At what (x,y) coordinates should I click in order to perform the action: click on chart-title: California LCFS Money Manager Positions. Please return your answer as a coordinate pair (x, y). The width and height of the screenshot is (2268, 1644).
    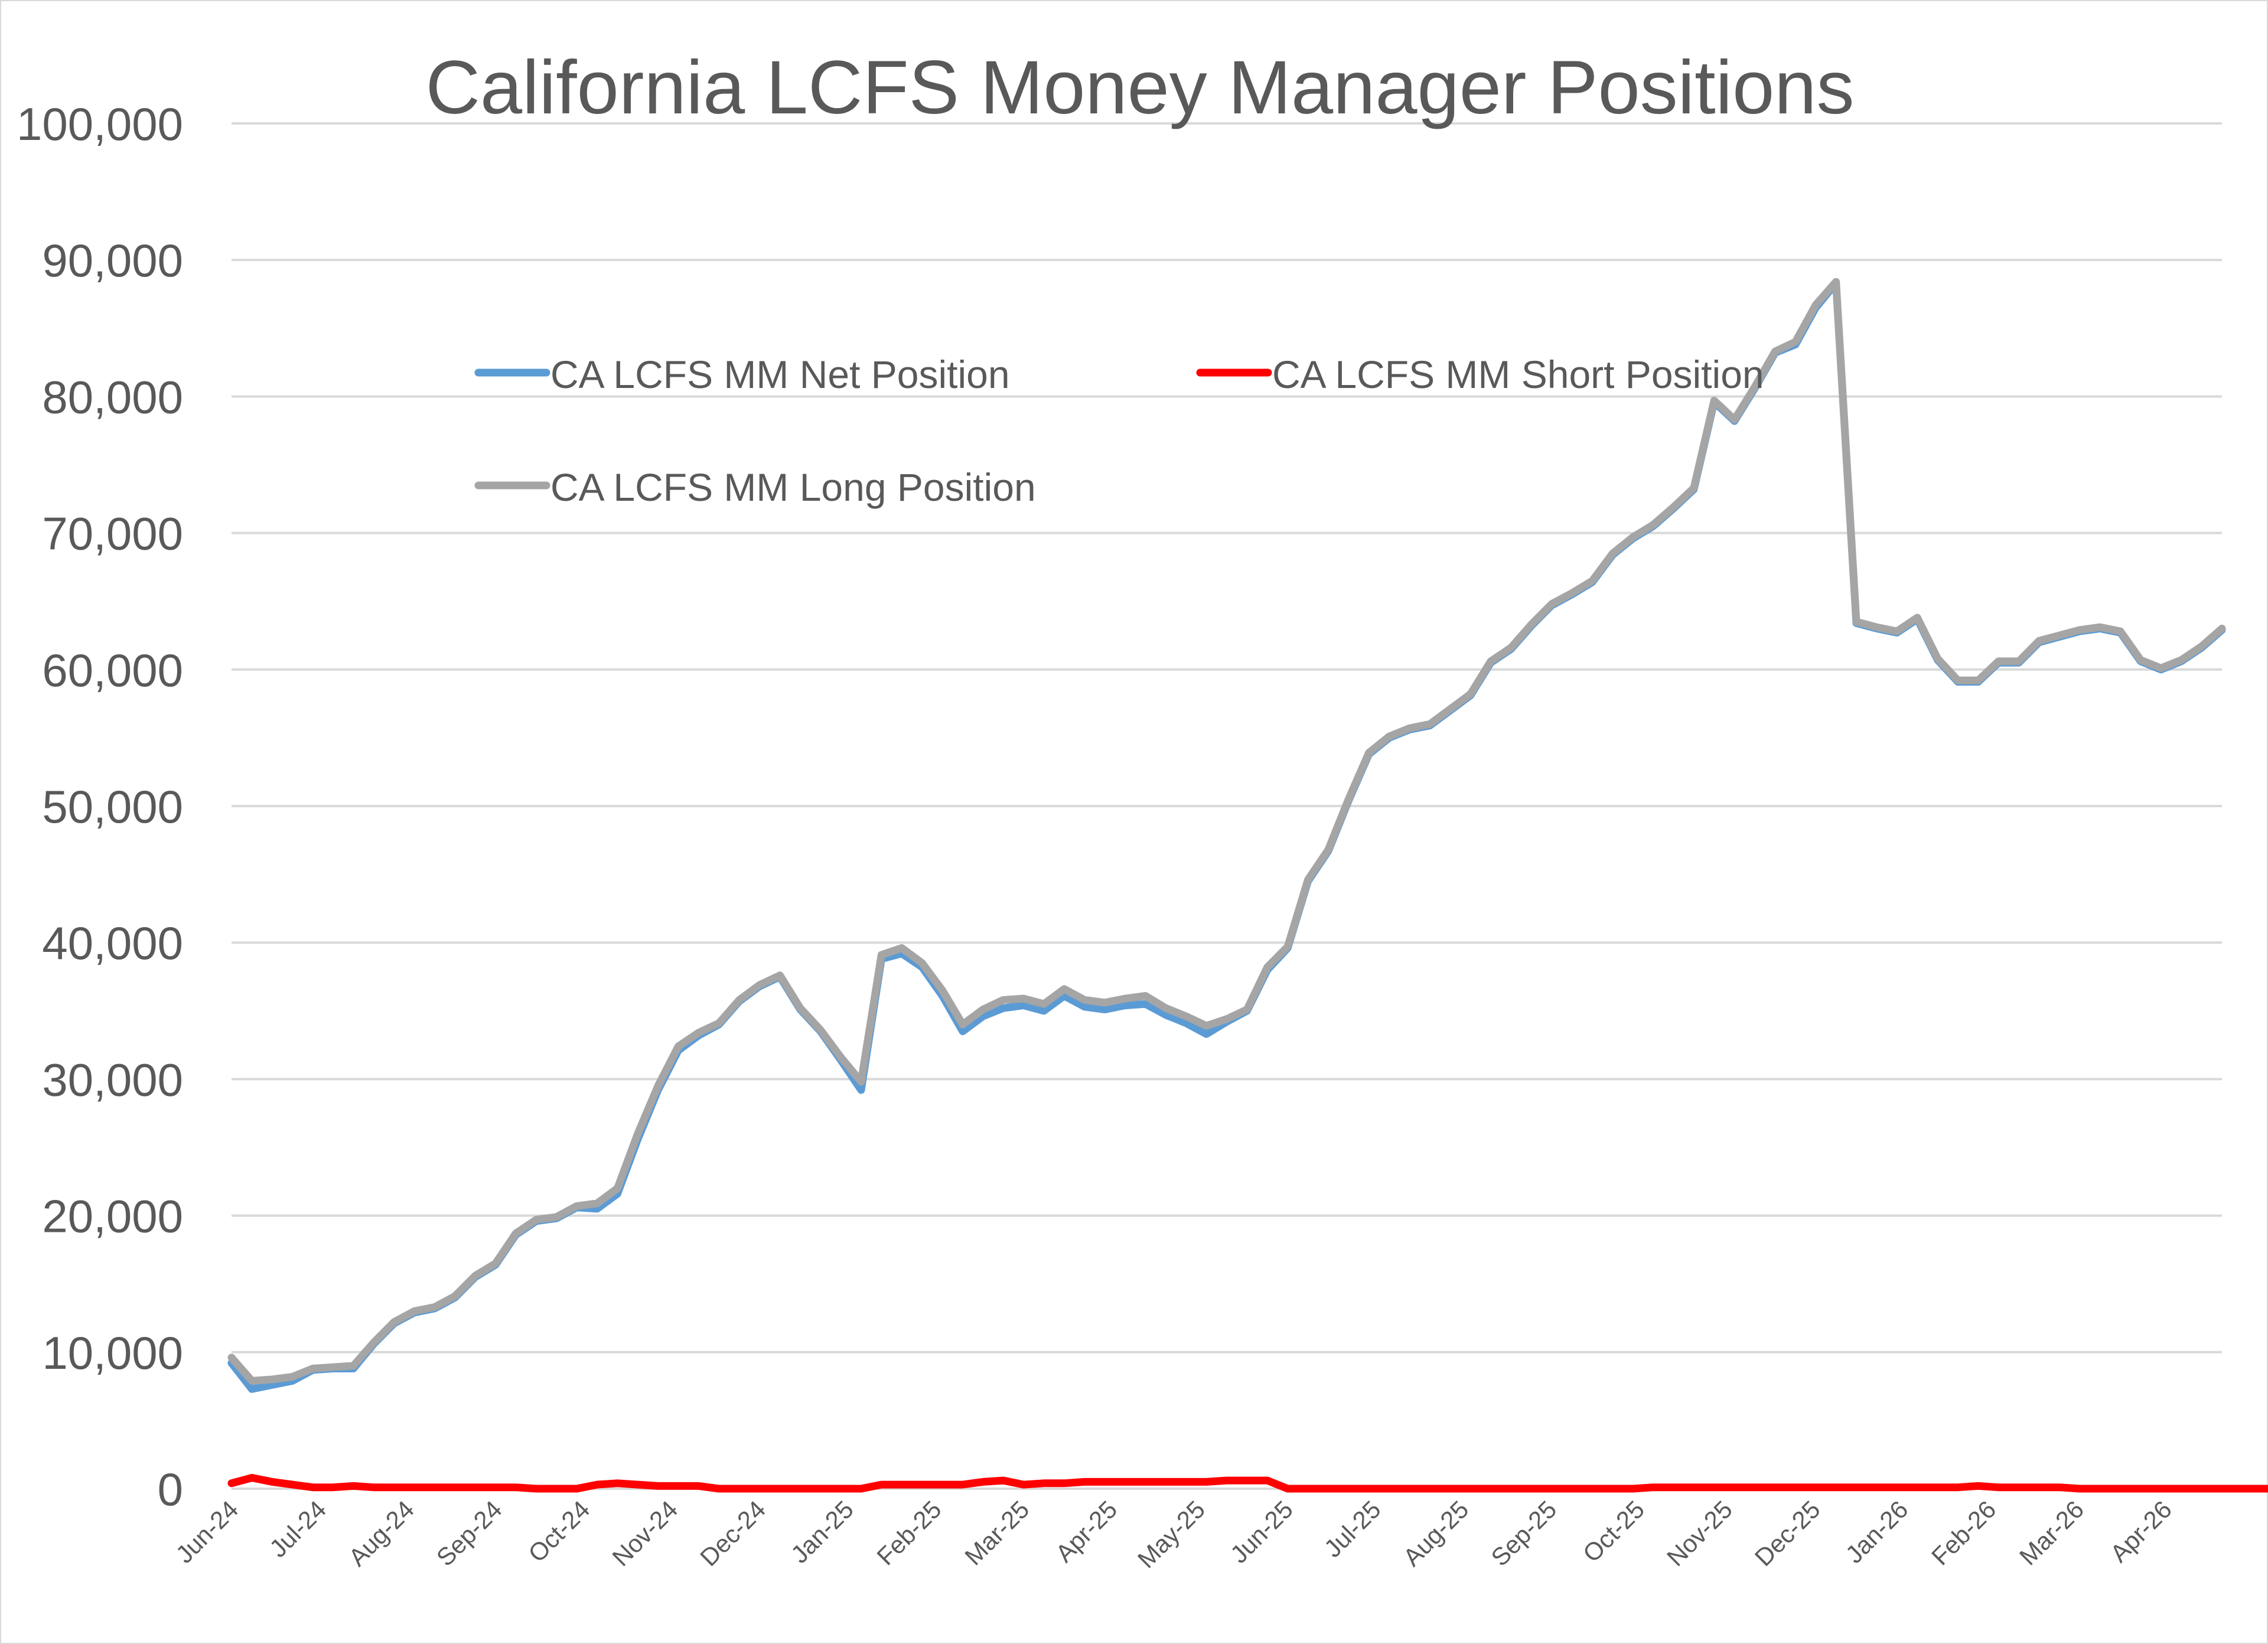
    Looking at the image, I should click on (1140, 87).